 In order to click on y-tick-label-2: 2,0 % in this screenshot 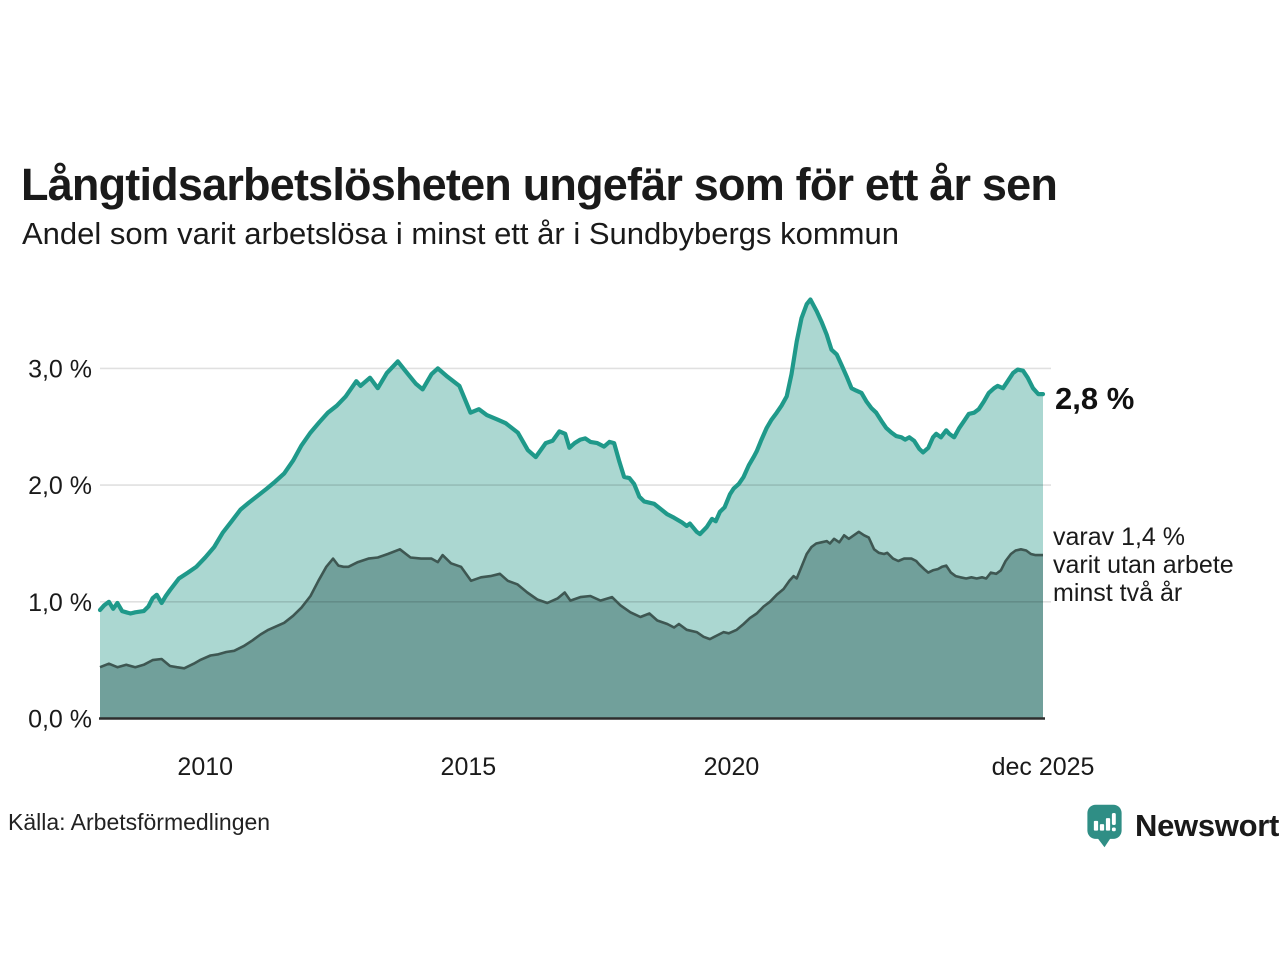, I will do `click(60, 486)`.